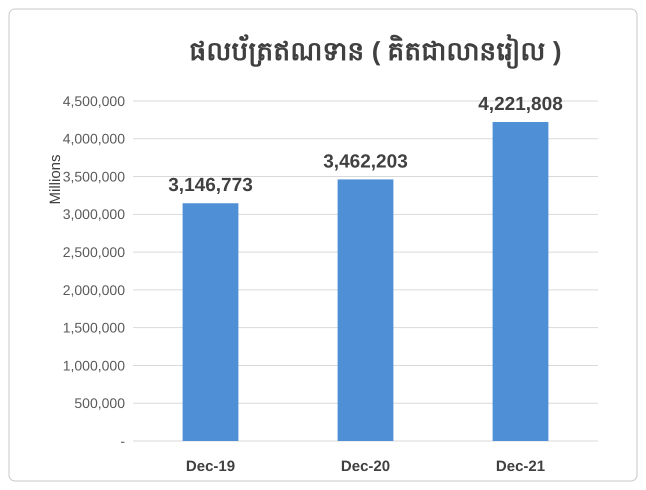 This screenshot has width=646, height=490. What do you see at coordinates (520, 105) in the screenshot?
I see `data-label: 4,221,808` at bounding box center [520, 105].